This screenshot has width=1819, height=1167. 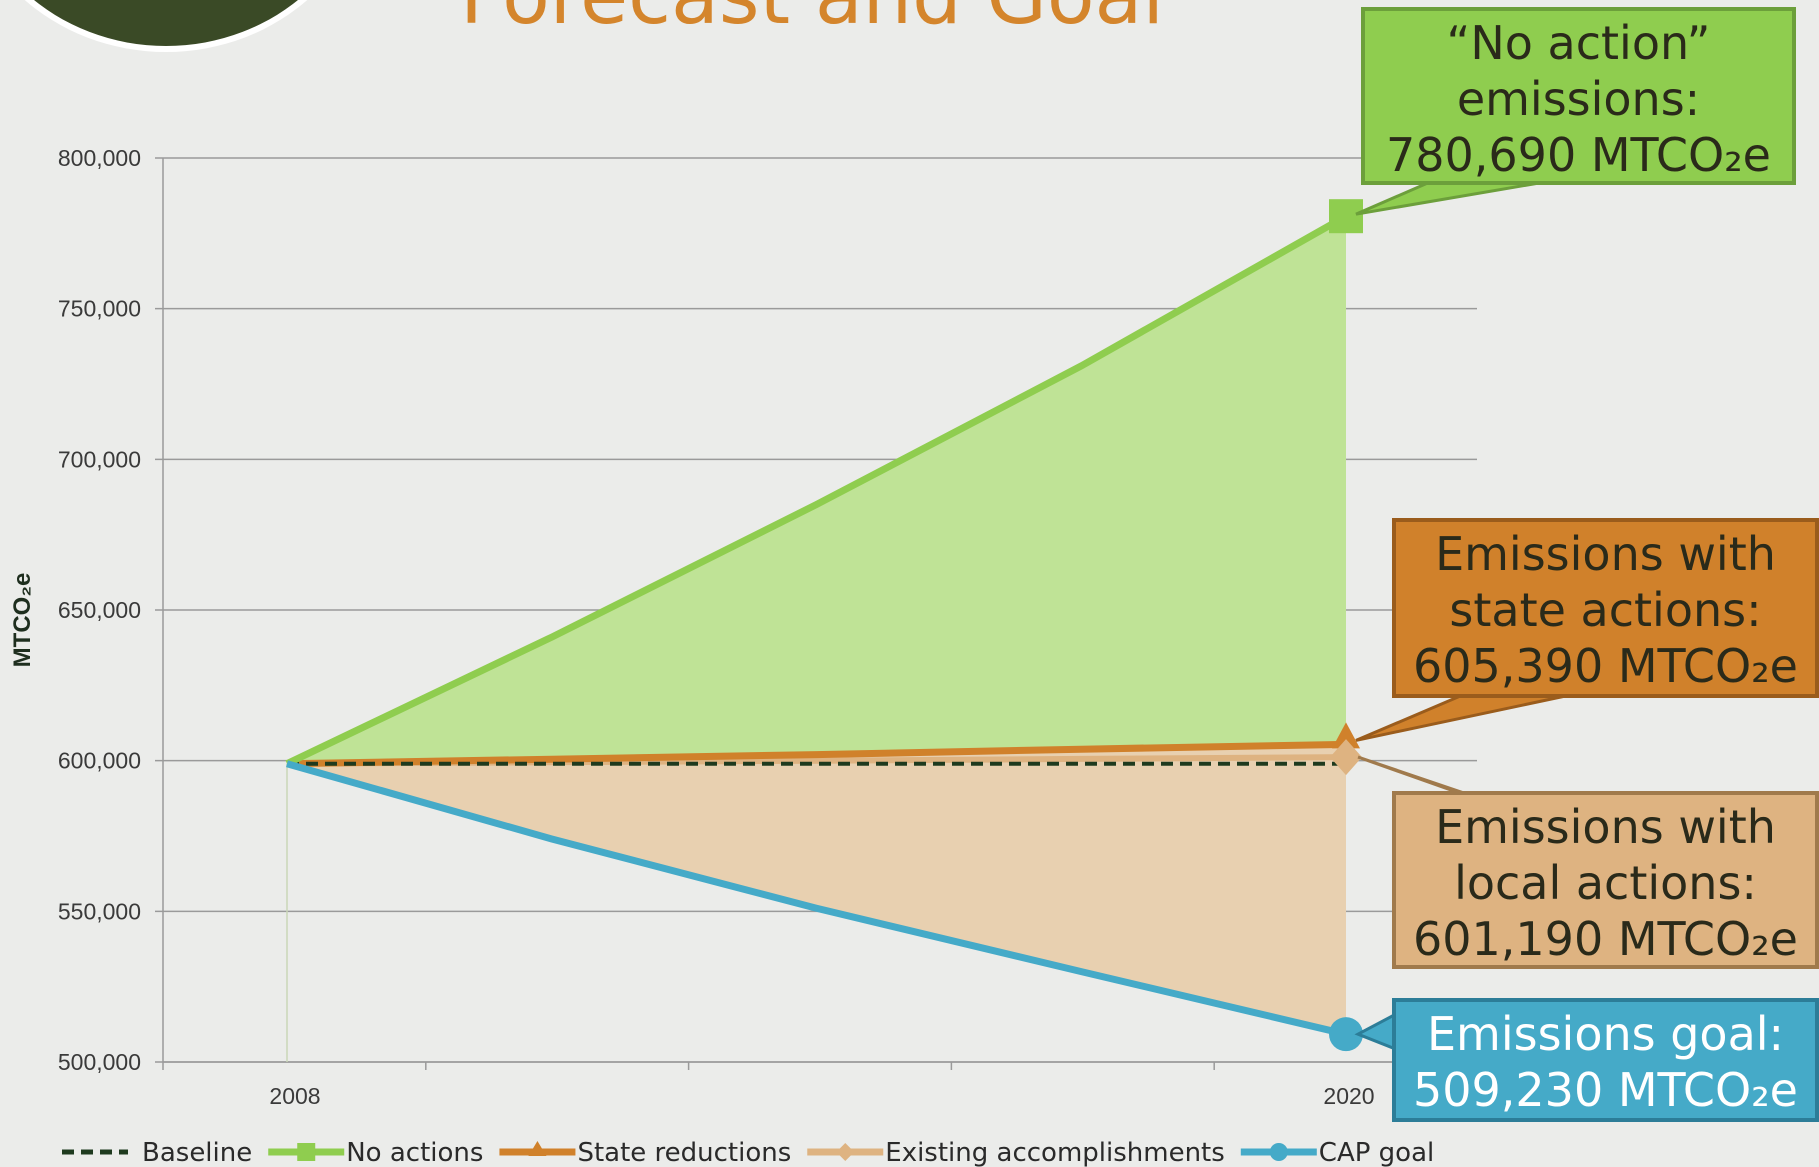 I want to click on legend-label-goal: CAP goal, so click(x=1376, y=1152).